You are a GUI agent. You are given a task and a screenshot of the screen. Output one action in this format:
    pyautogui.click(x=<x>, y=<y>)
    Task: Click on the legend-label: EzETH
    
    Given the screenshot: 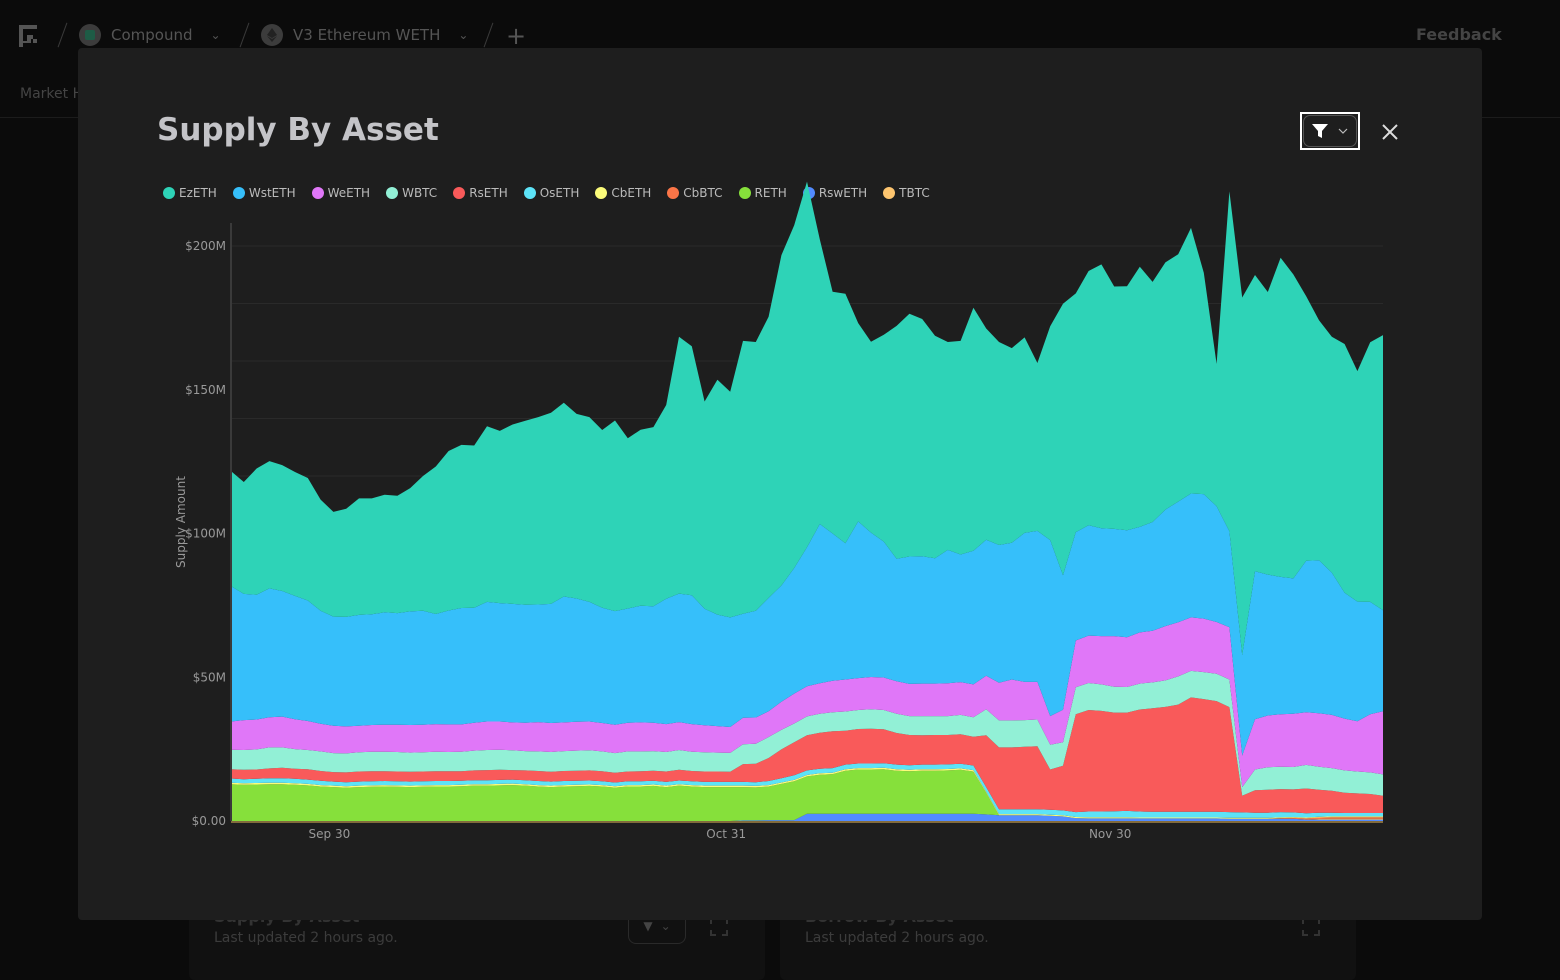 What is the action you would take?
    pyautogui.click(x=198, y=193)
    